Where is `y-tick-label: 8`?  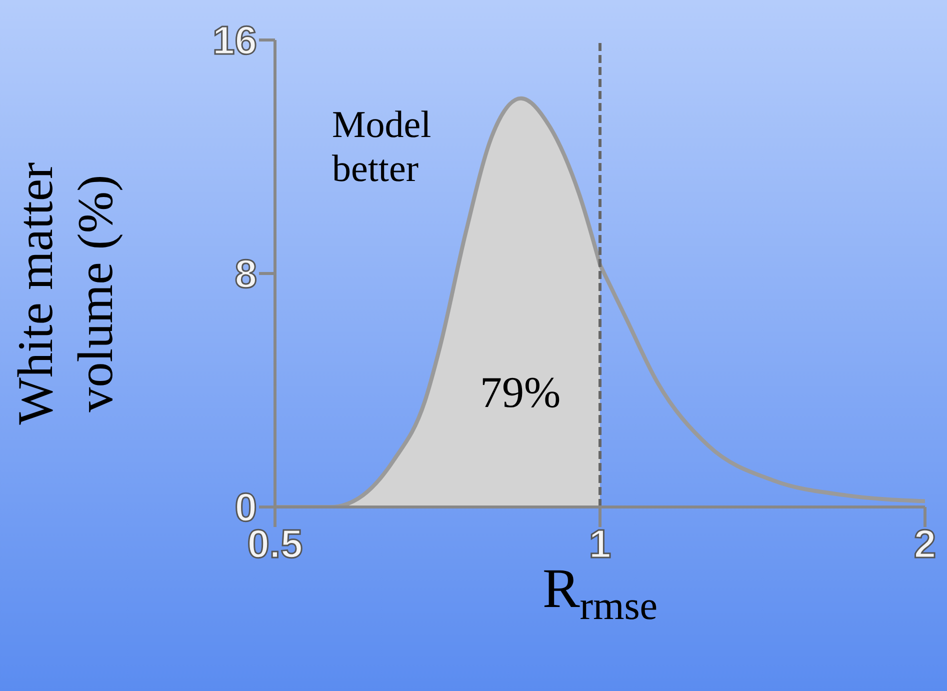 y-tick-label: 8 is located at coordinates (245, 274).